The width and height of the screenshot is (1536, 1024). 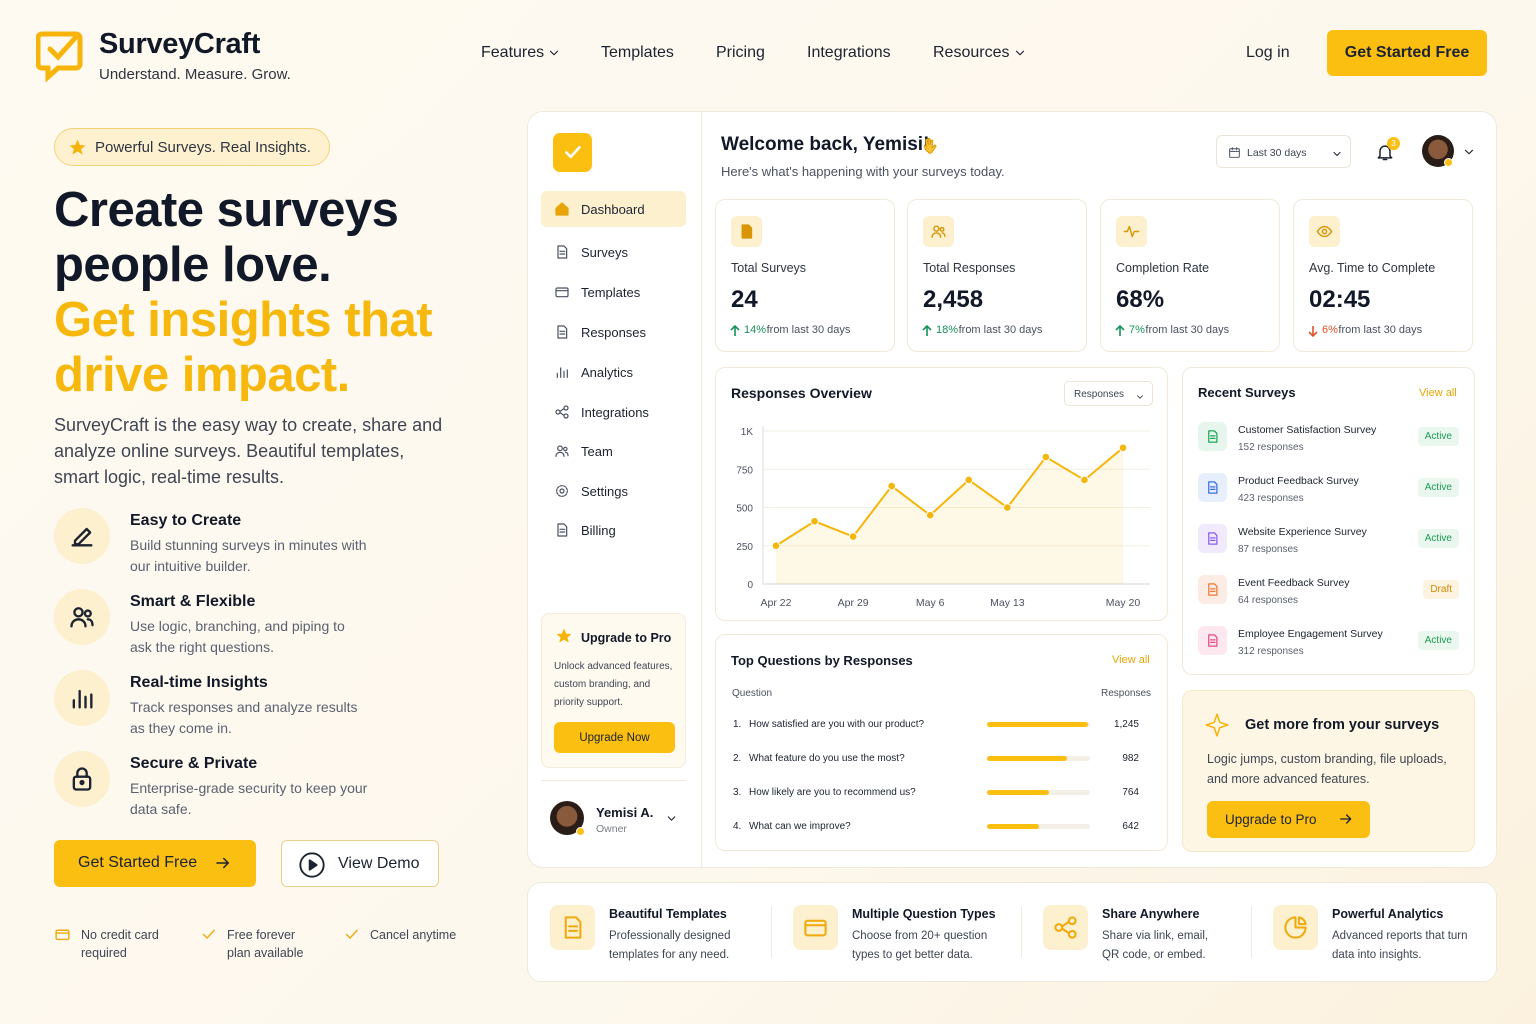 What do you see at coordinates (613, 209) in the screenshot?
I see `menu-item: Dashboard` at bounding box center [613, 209].